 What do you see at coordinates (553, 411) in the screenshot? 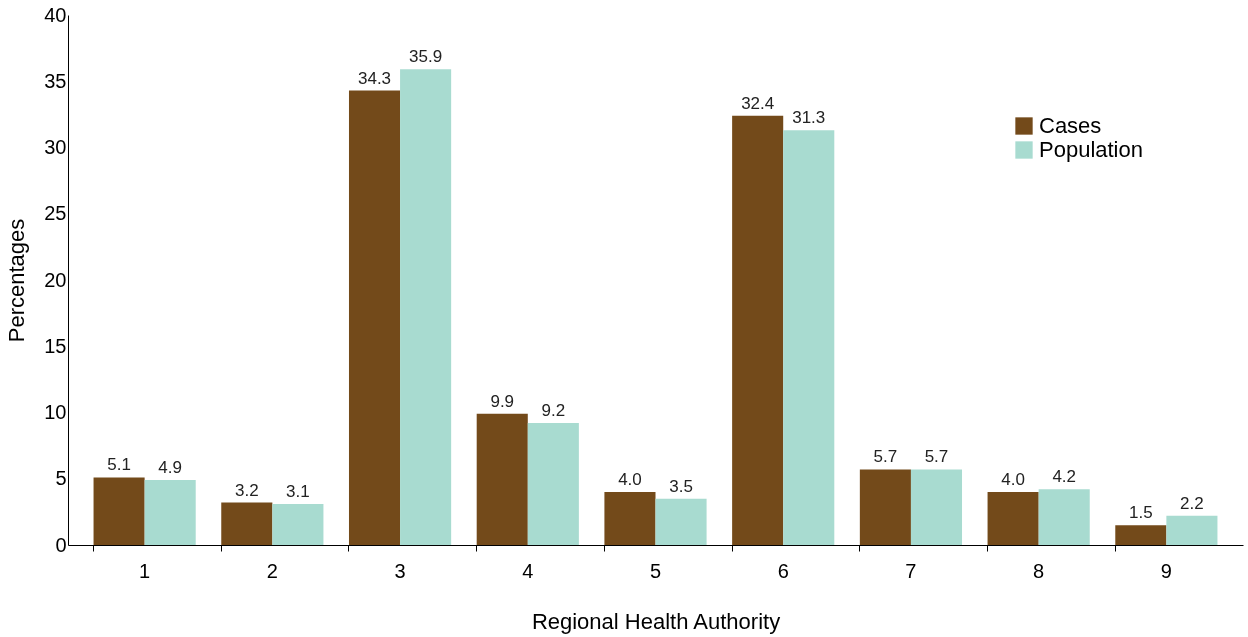
I see `data-label: 9.2` at bounding box center [553, 411].